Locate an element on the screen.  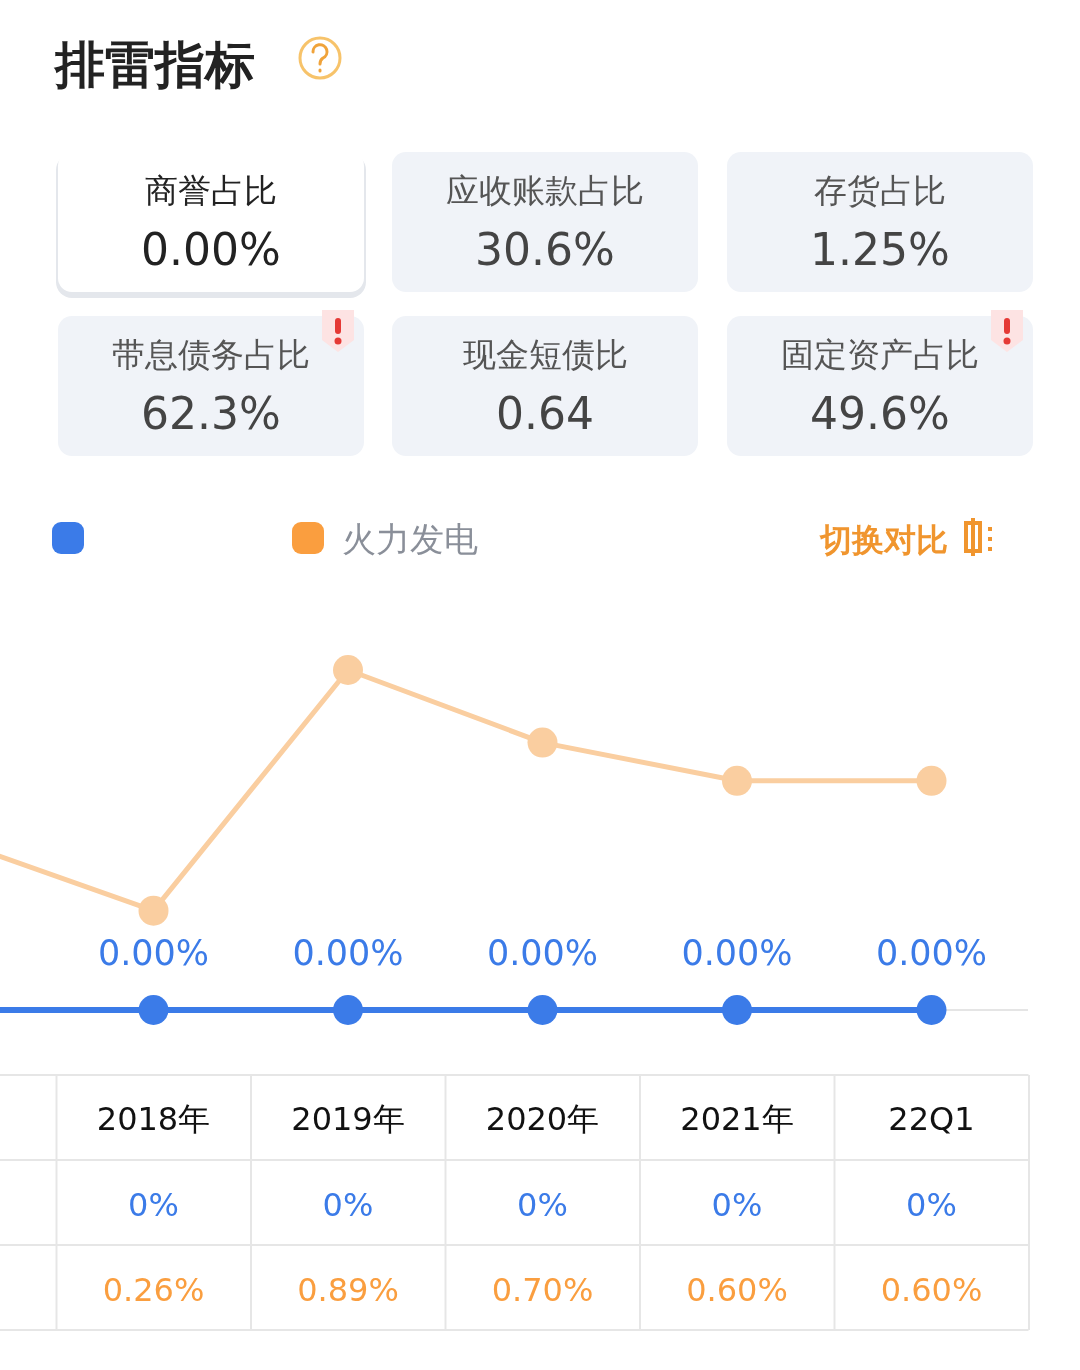
text: 排雷指标 is located at coordinates (154, 65).